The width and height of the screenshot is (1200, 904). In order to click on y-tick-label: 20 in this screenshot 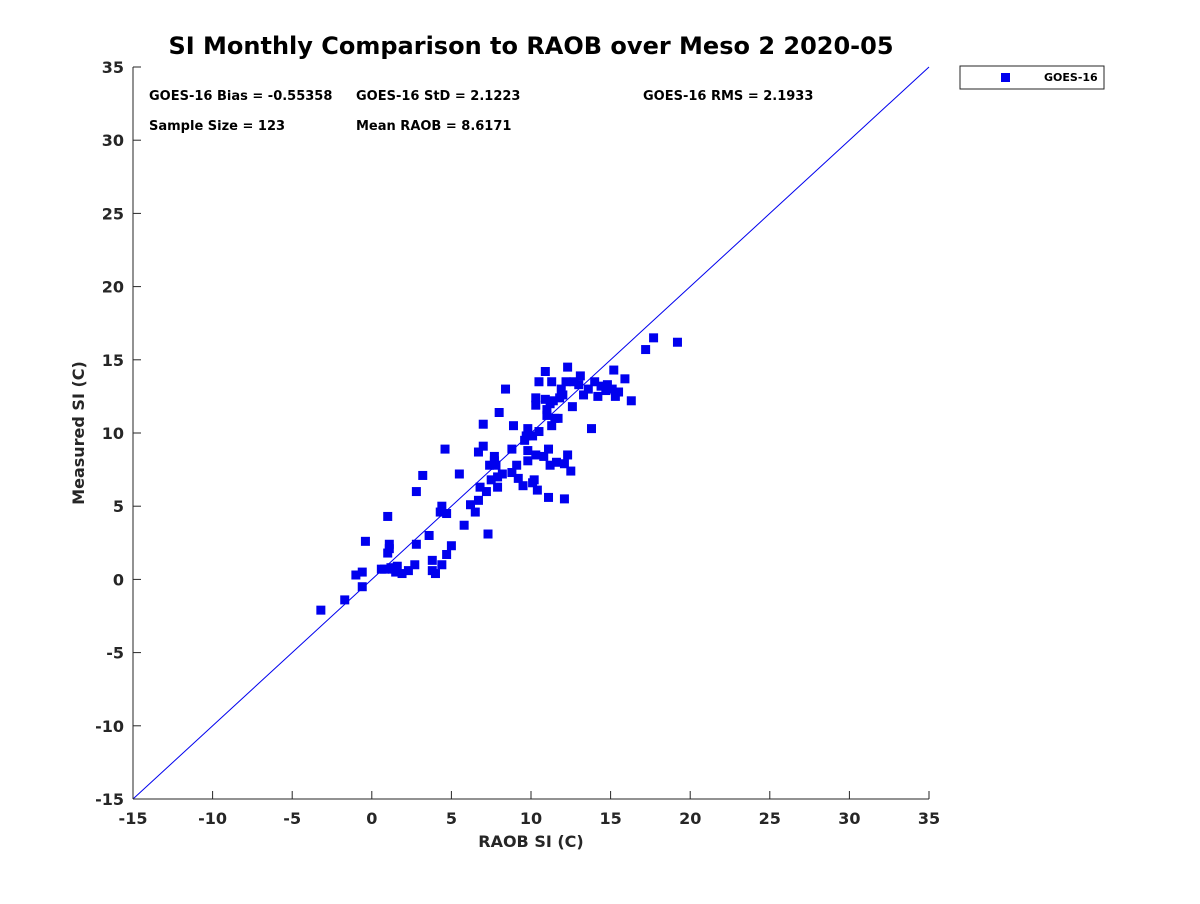, I will do `click(113, 287)`.